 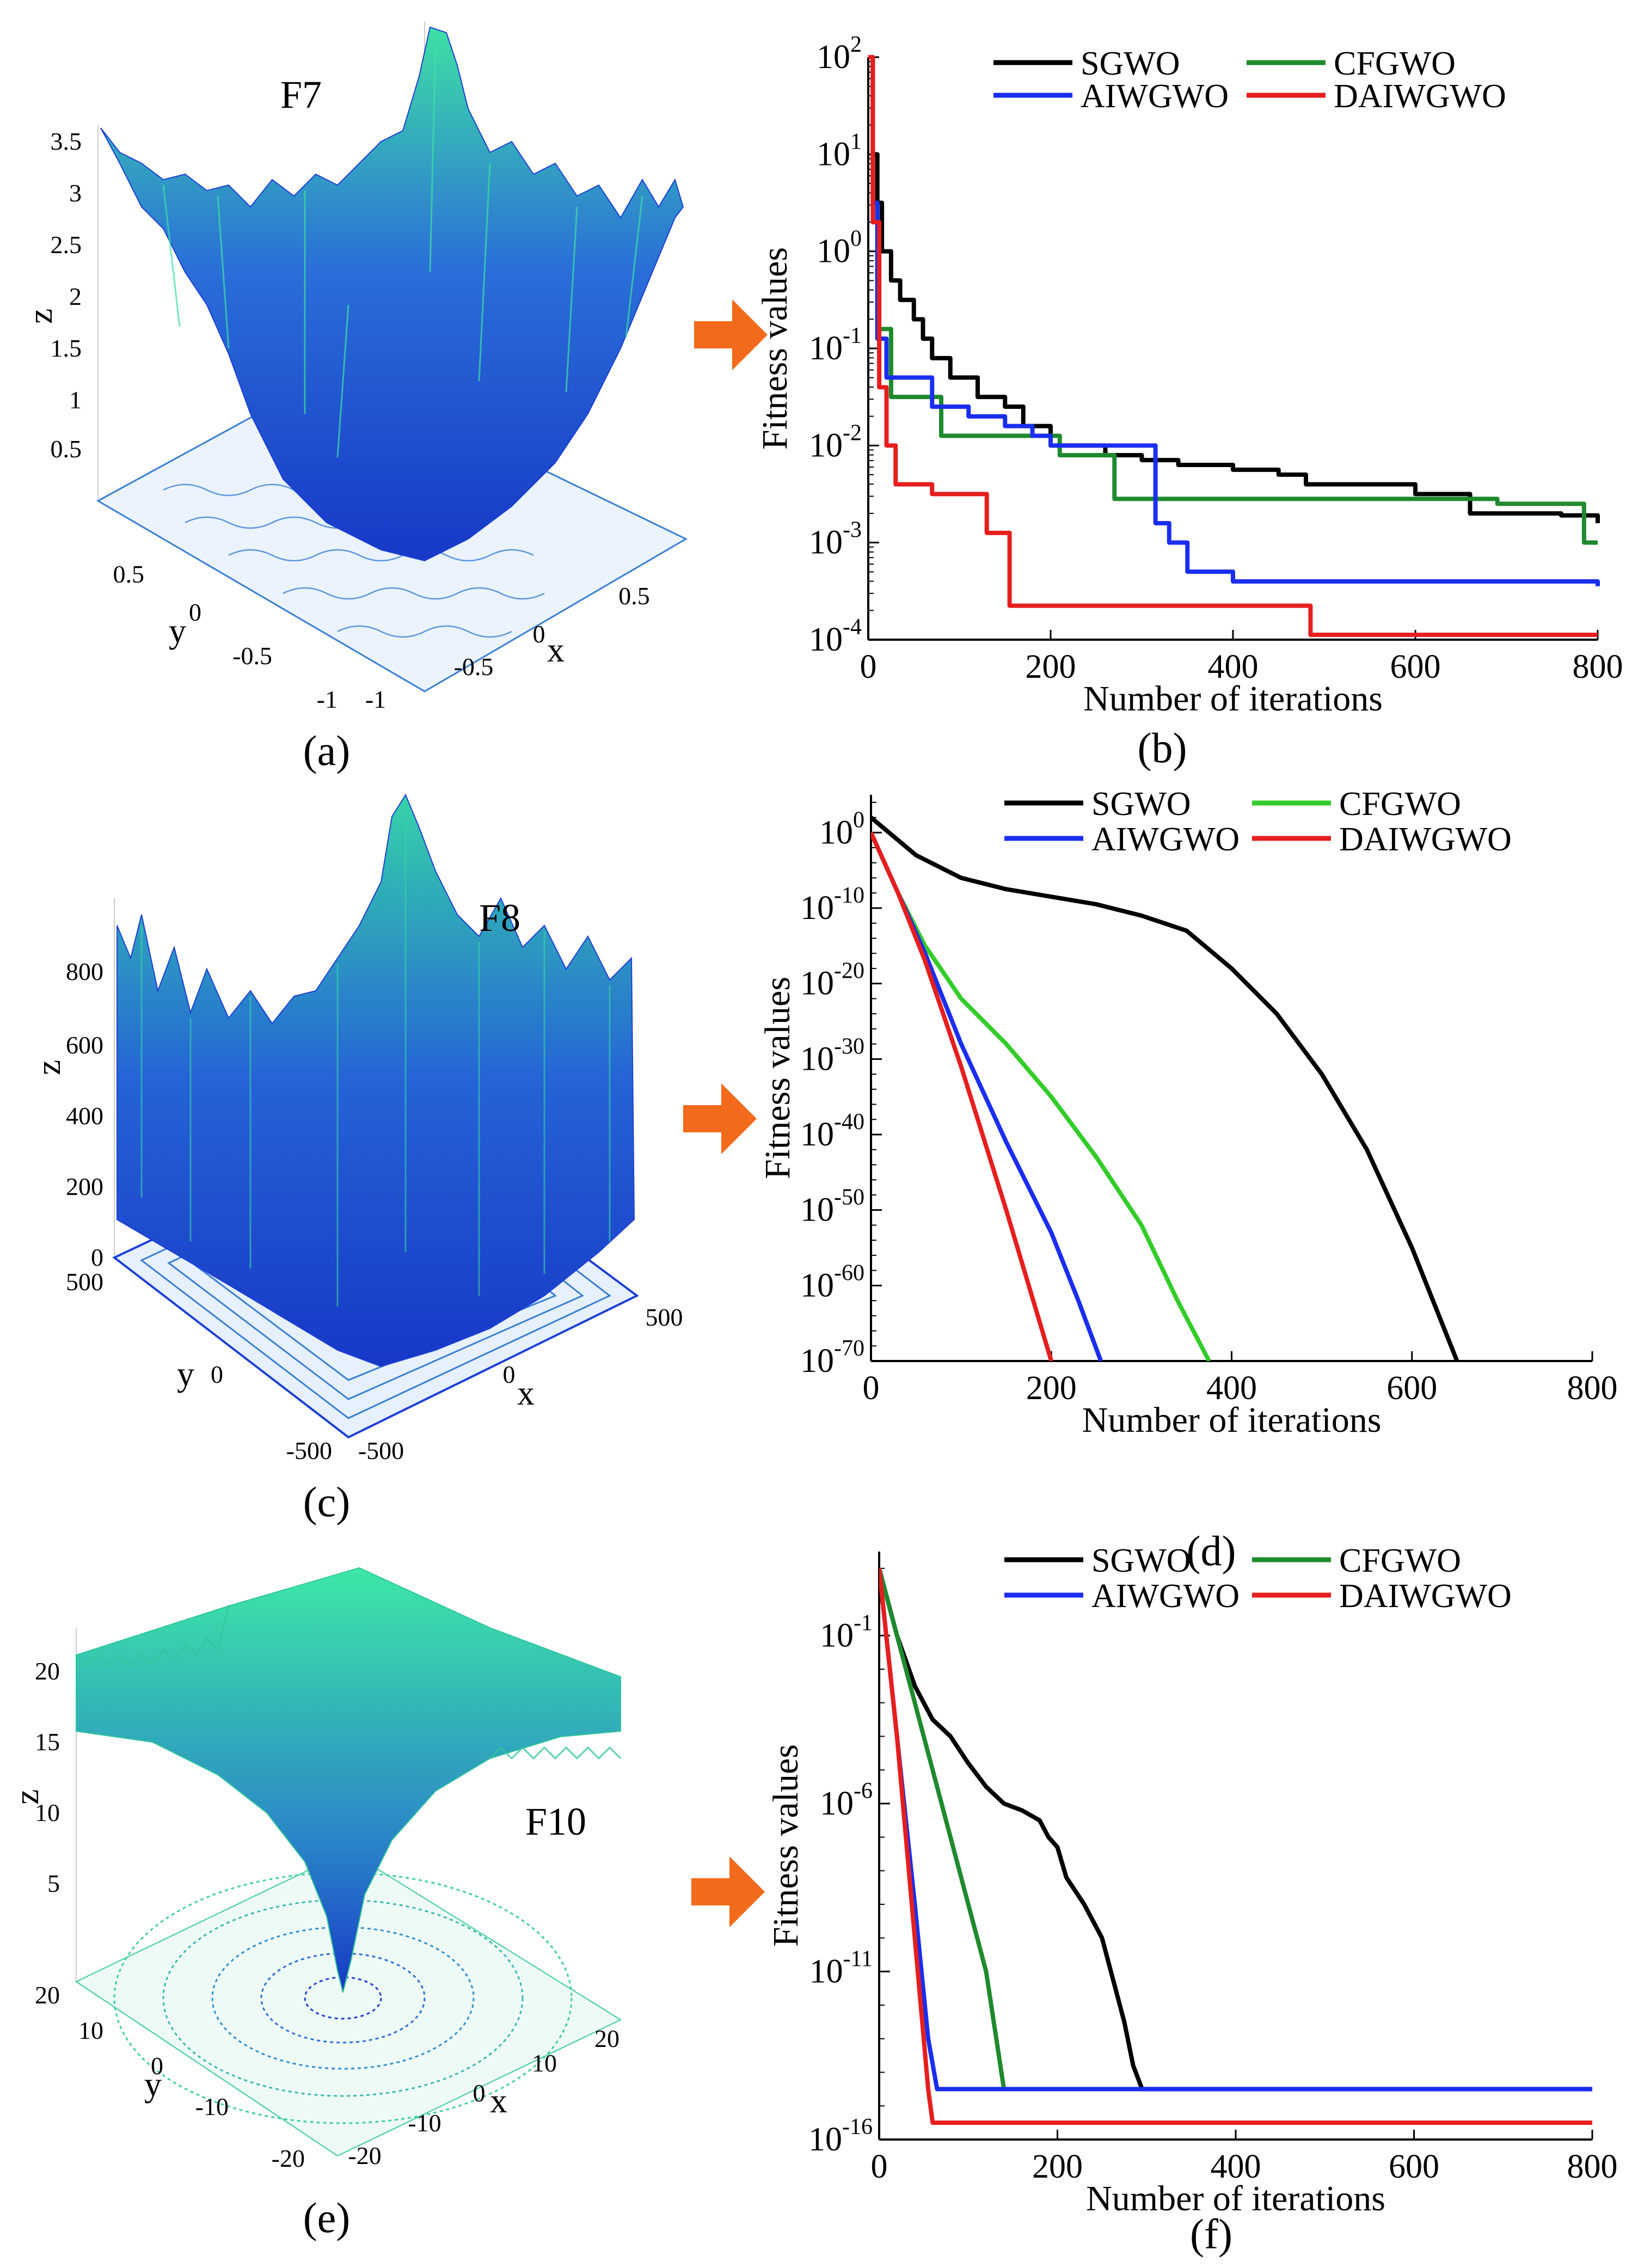 What do you see at coordinates (832, 1131) in the screenshot?
I see `y-tick-label: 10⁻⁴⁰` at bounding box center [832, 1131].